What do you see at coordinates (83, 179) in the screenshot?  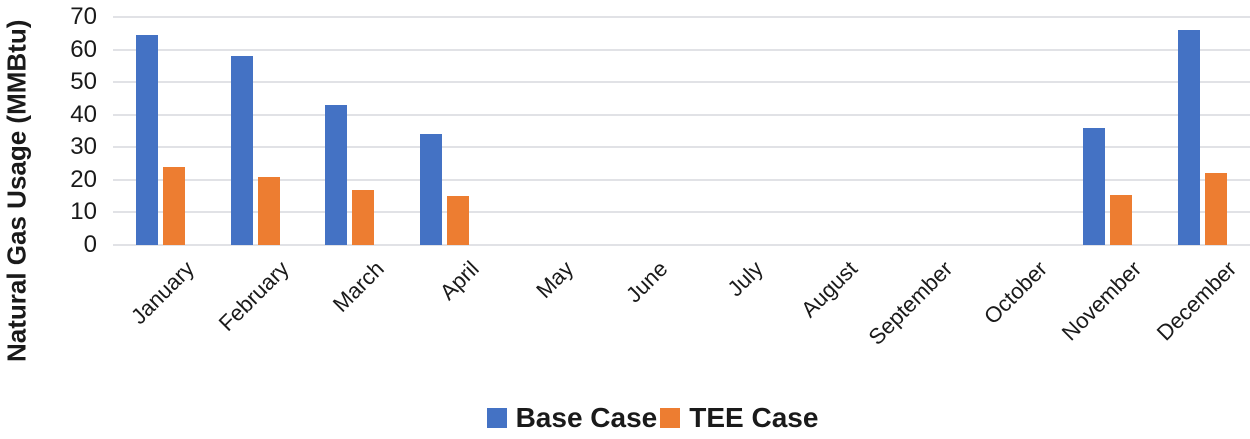 I see `y-tick-label-20: 20` at bounding box center [83, 179].